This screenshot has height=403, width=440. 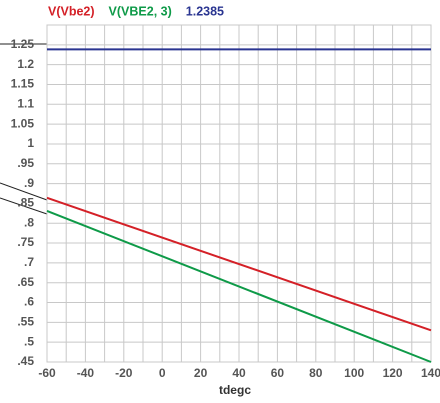 What do you see at coordinates (393, 373) in the screenshot?
I see `x-tick-label: 120` at bounding box center [393, 373].